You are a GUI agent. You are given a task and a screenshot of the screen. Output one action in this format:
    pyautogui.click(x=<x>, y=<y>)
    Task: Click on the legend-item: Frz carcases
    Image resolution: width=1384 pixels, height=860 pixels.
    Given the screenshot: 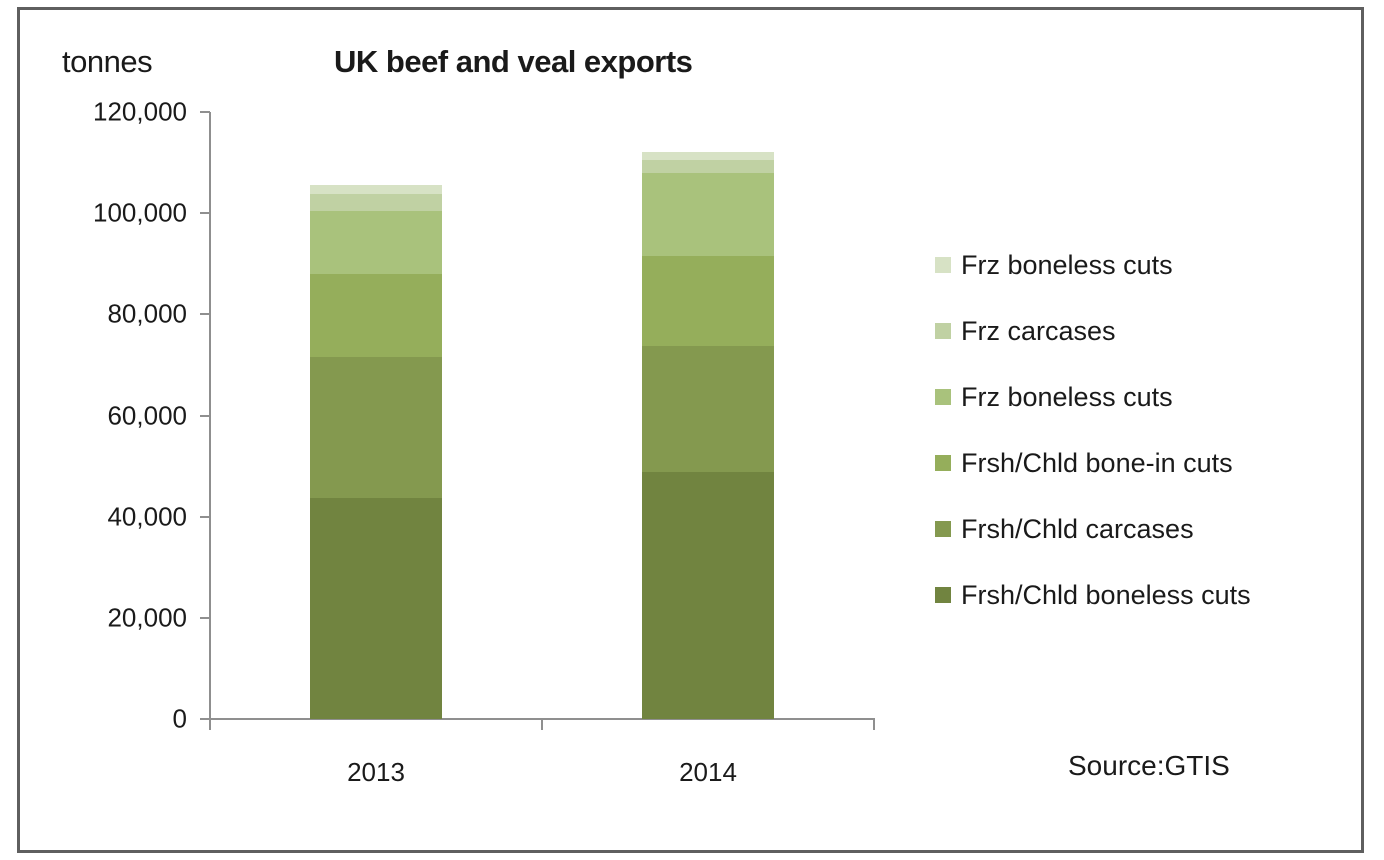 What is the action you would take?
    pyautogui.click(x=1093, y=331)
    